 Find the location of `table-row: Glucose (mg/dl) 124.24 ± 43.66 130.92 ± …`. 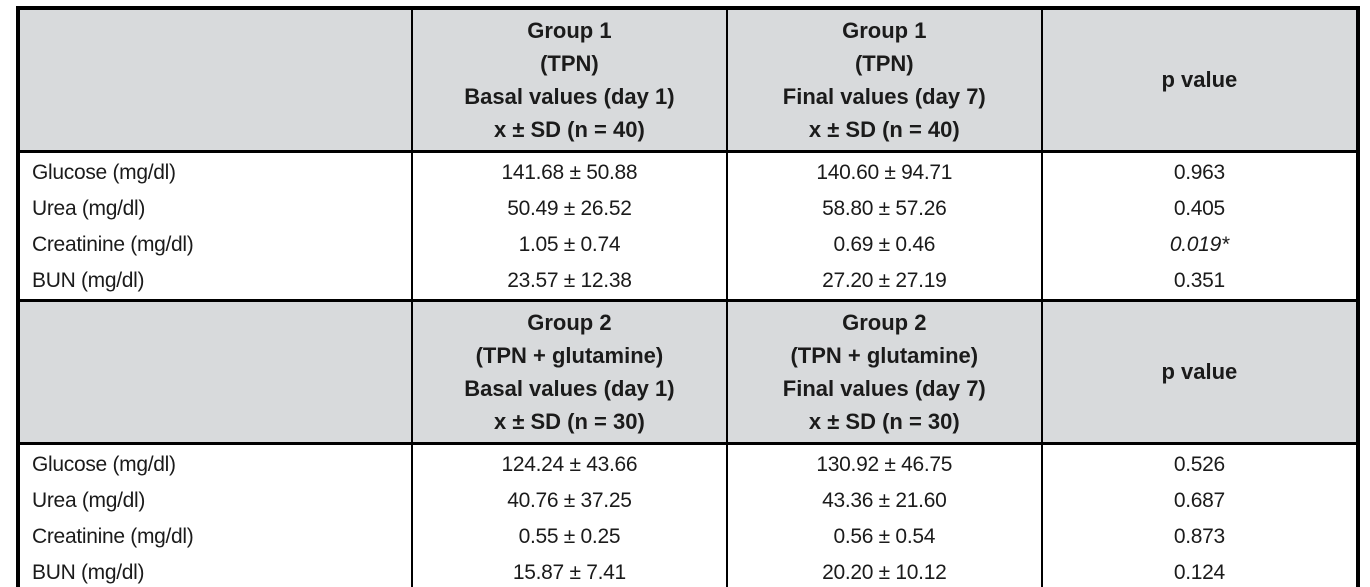

table-row: Glucose (mg/dl) 124.24 ± 43.66 130.92 ± … is located at coordinates (688, 463).